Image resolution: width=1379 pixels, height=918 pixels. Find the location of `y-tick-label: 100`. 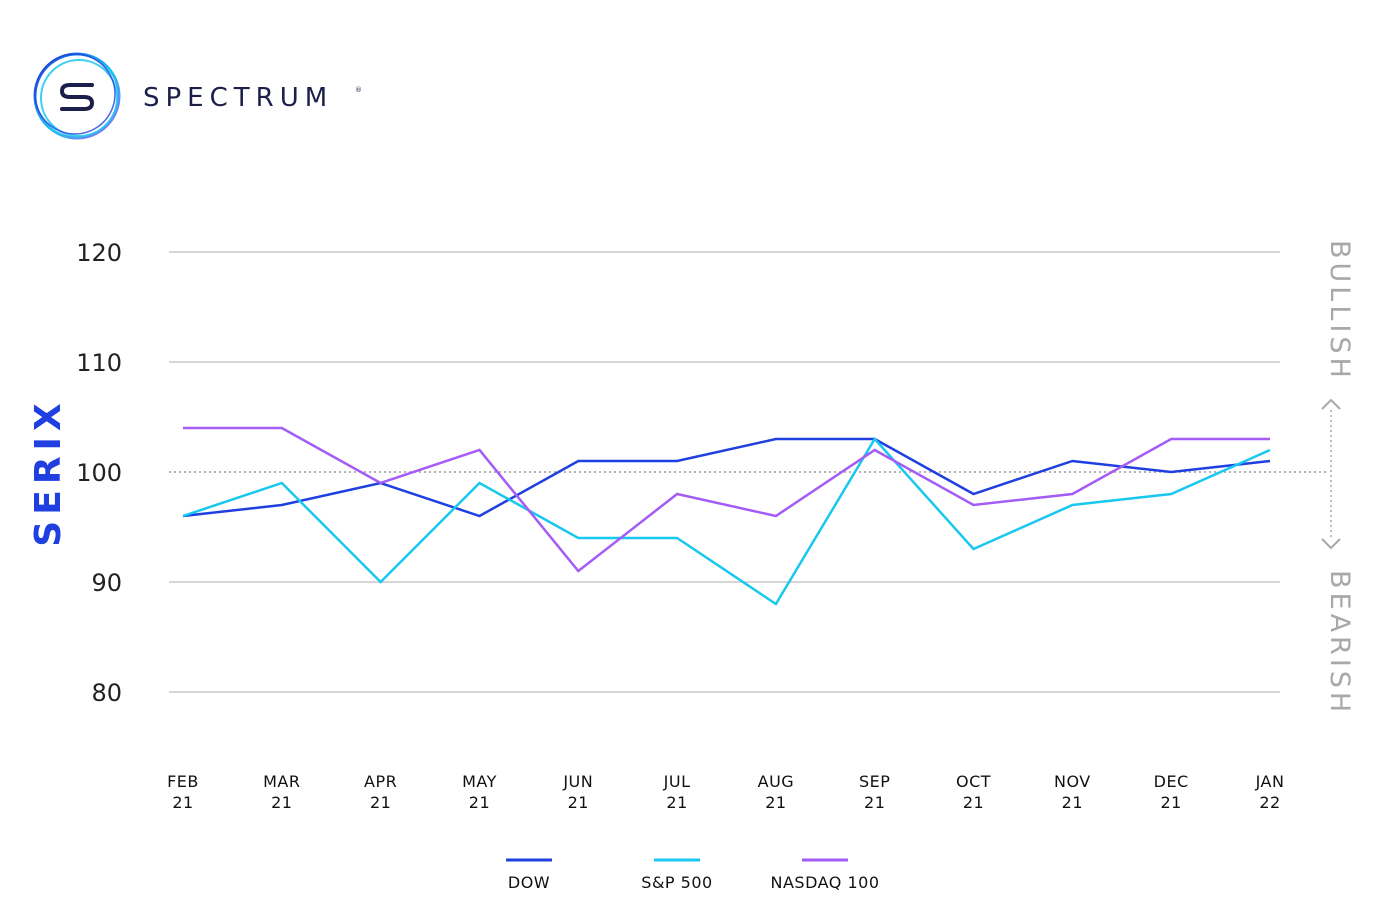

y-tick-label: 100 is located at coordinates (99, 473).